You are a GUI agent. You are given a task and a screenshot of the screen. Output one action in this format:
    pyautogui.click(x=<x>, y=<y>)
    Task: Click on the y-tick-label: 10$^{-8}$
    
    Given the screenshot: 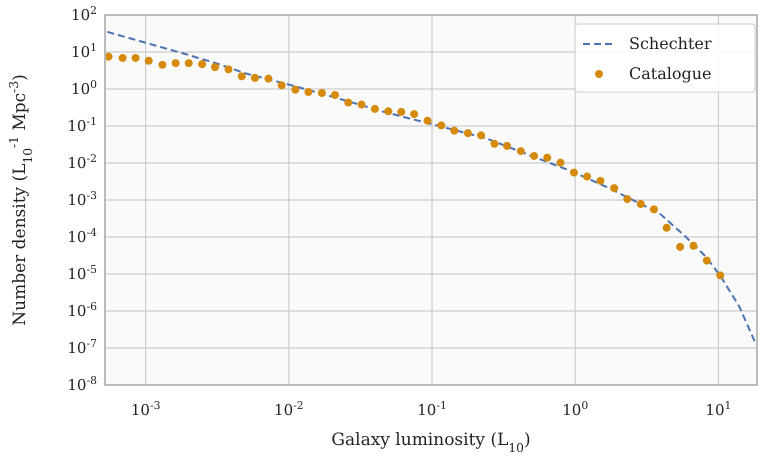 What is the action you would take?
    pyautogui.click(x=82, y=384)
    